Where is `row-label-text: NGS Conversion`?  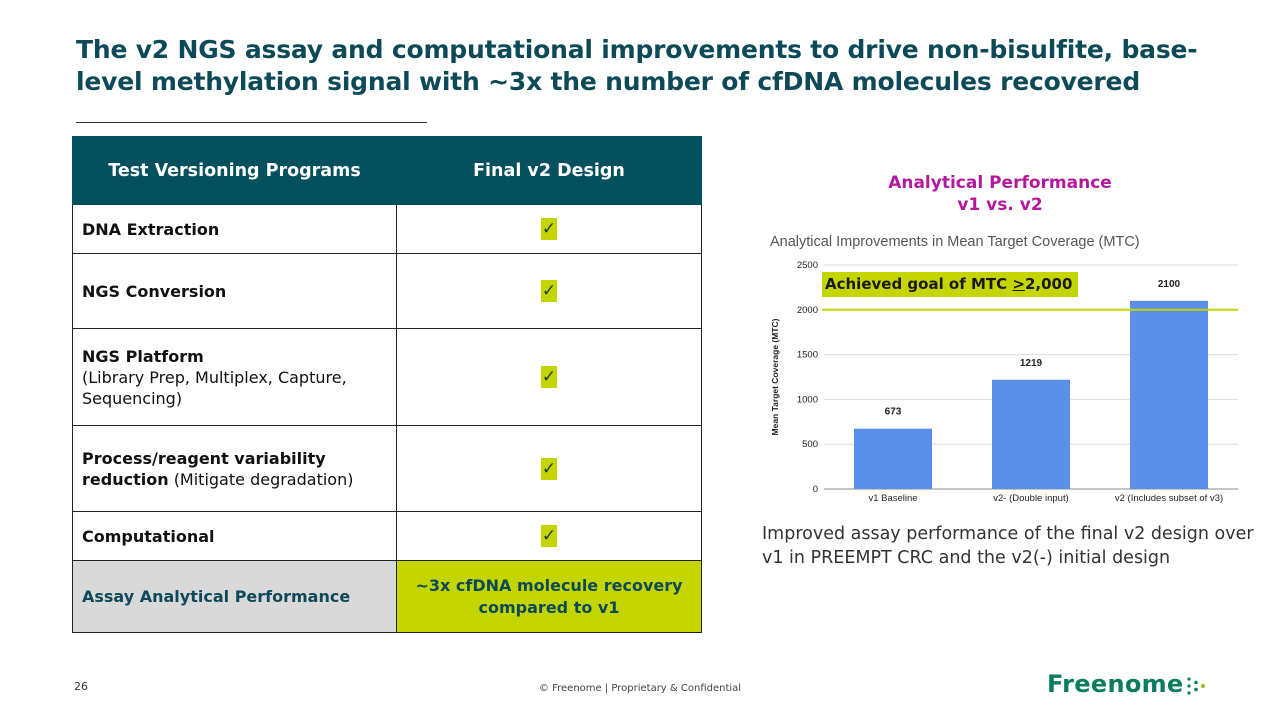 row-label-text: NGS Conversion is located at coordinates (154, 291).